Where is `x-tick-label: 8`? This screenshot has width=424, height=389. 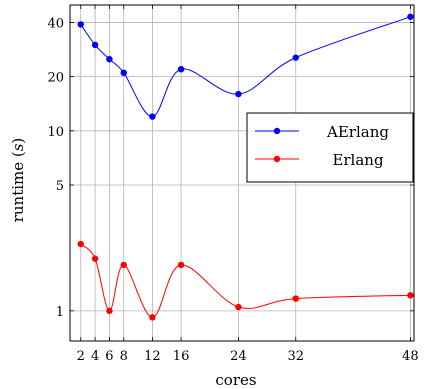
x-tick-label: 8 is located at coordinates (124, 356).